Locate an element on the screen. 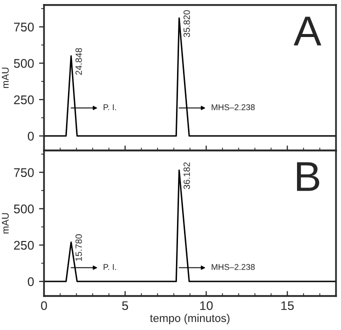 This screenshot has width=341, height=330. annotation: 35.820 is located at coordinates (187, 24).